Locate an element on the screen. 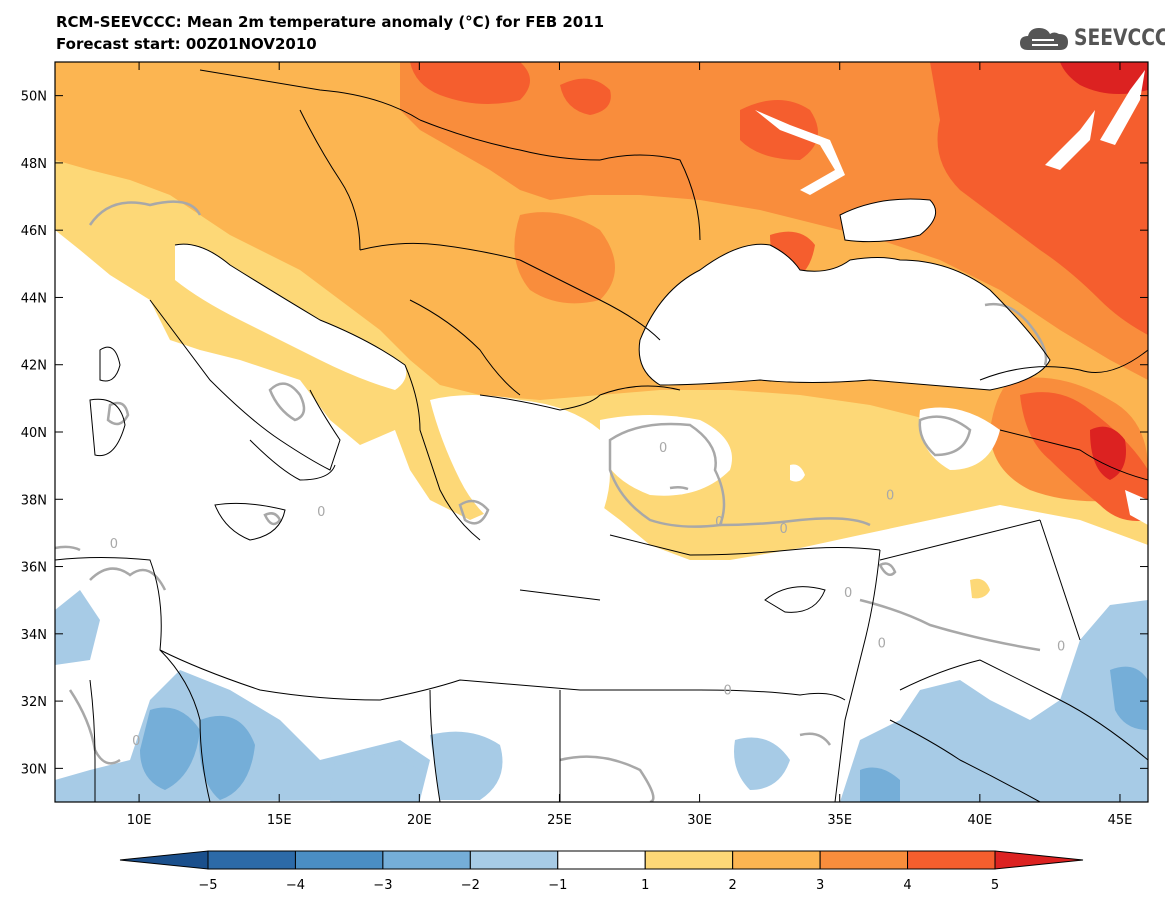 The height and width of the screenshot is (907, 1165). lon-tick-label: 45E is located at coordinates (1120, 820).